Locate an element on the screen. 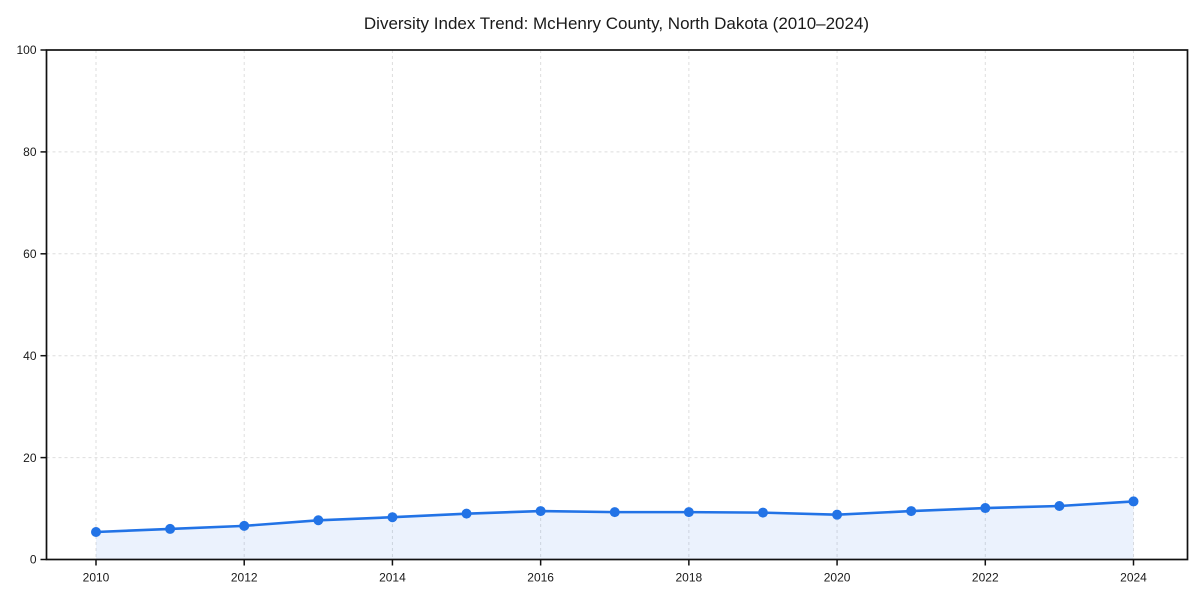 The image size is (1200, 600). y-tick-label: 0 is located at coordinates (33, 560).